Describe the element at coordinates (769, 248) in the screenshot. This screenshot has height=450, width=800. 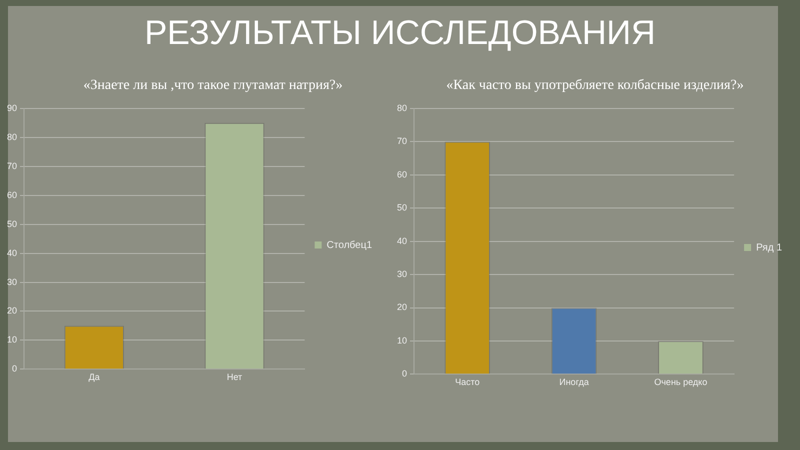
I see `legend-label: Ряд 1` at that location.